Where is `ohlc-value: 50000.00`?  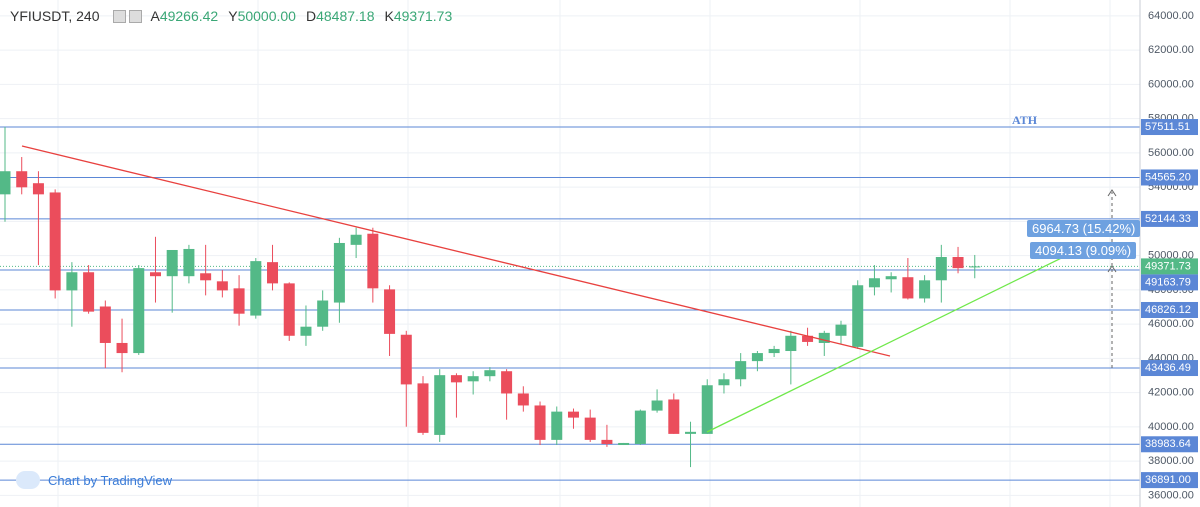
ohlc-value: 50000.00 is located at coordinates (266, 16).